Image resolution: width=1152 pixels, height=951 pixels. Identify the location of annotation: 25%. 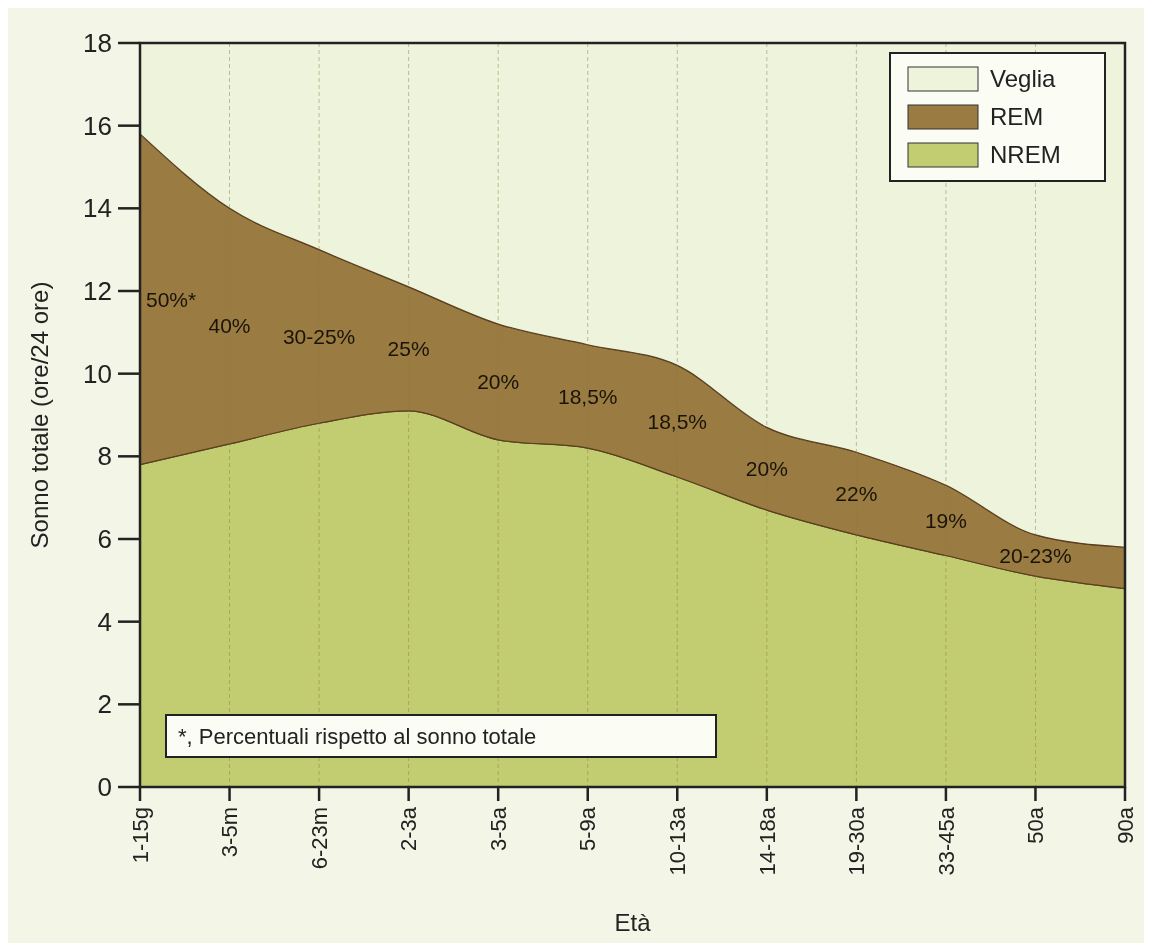
(408, 349).